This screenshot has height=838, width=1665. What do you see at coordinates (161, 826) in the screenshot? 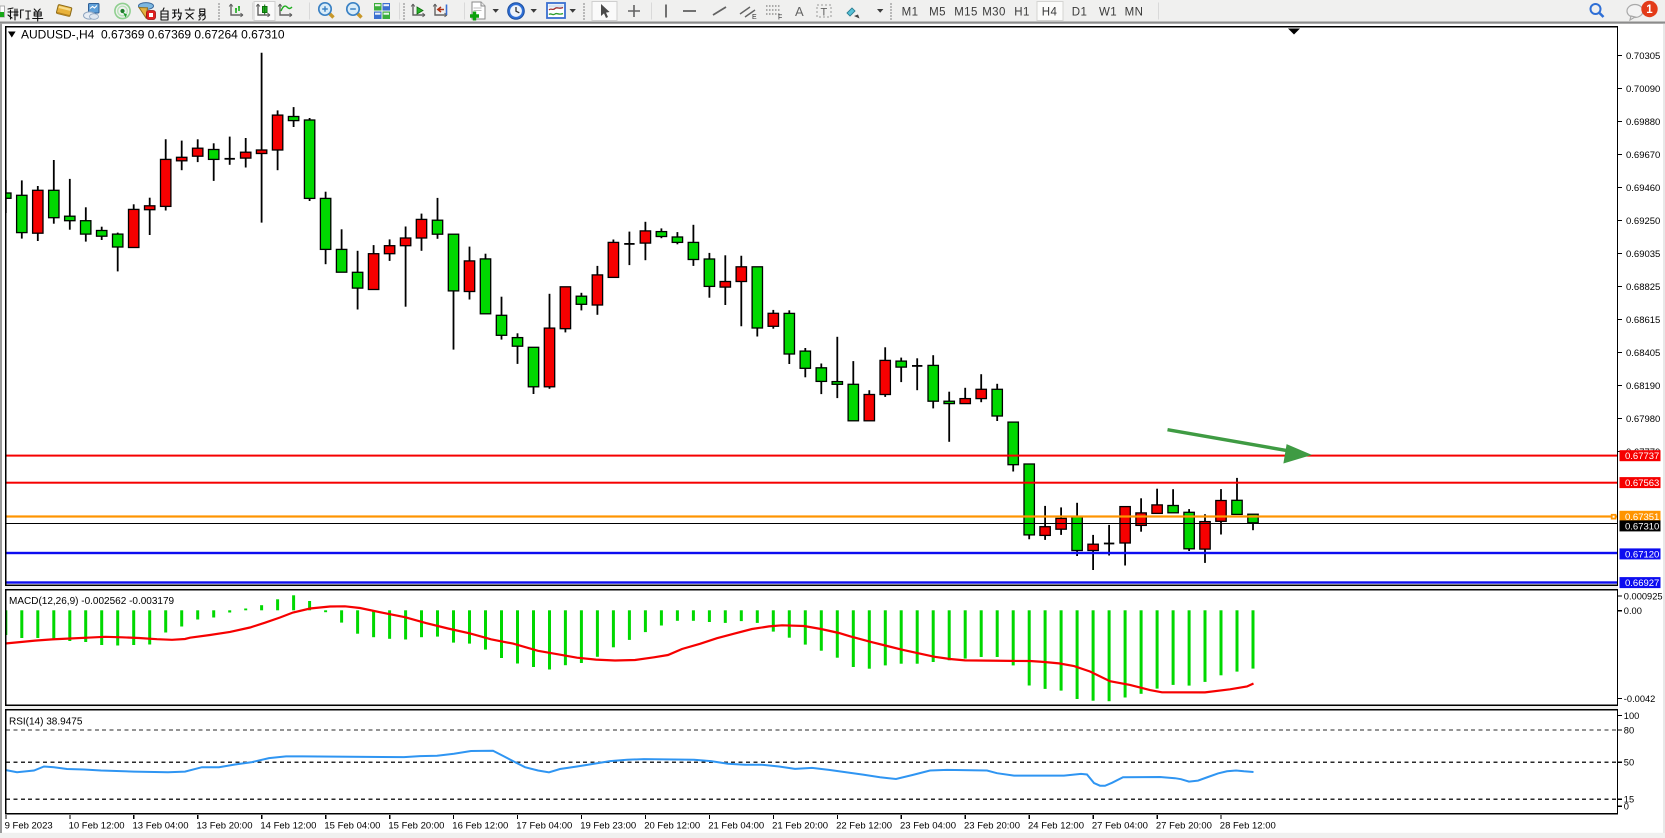
I see `svg-text: 13 Feb 04:00` at bounding box center [161, 826].